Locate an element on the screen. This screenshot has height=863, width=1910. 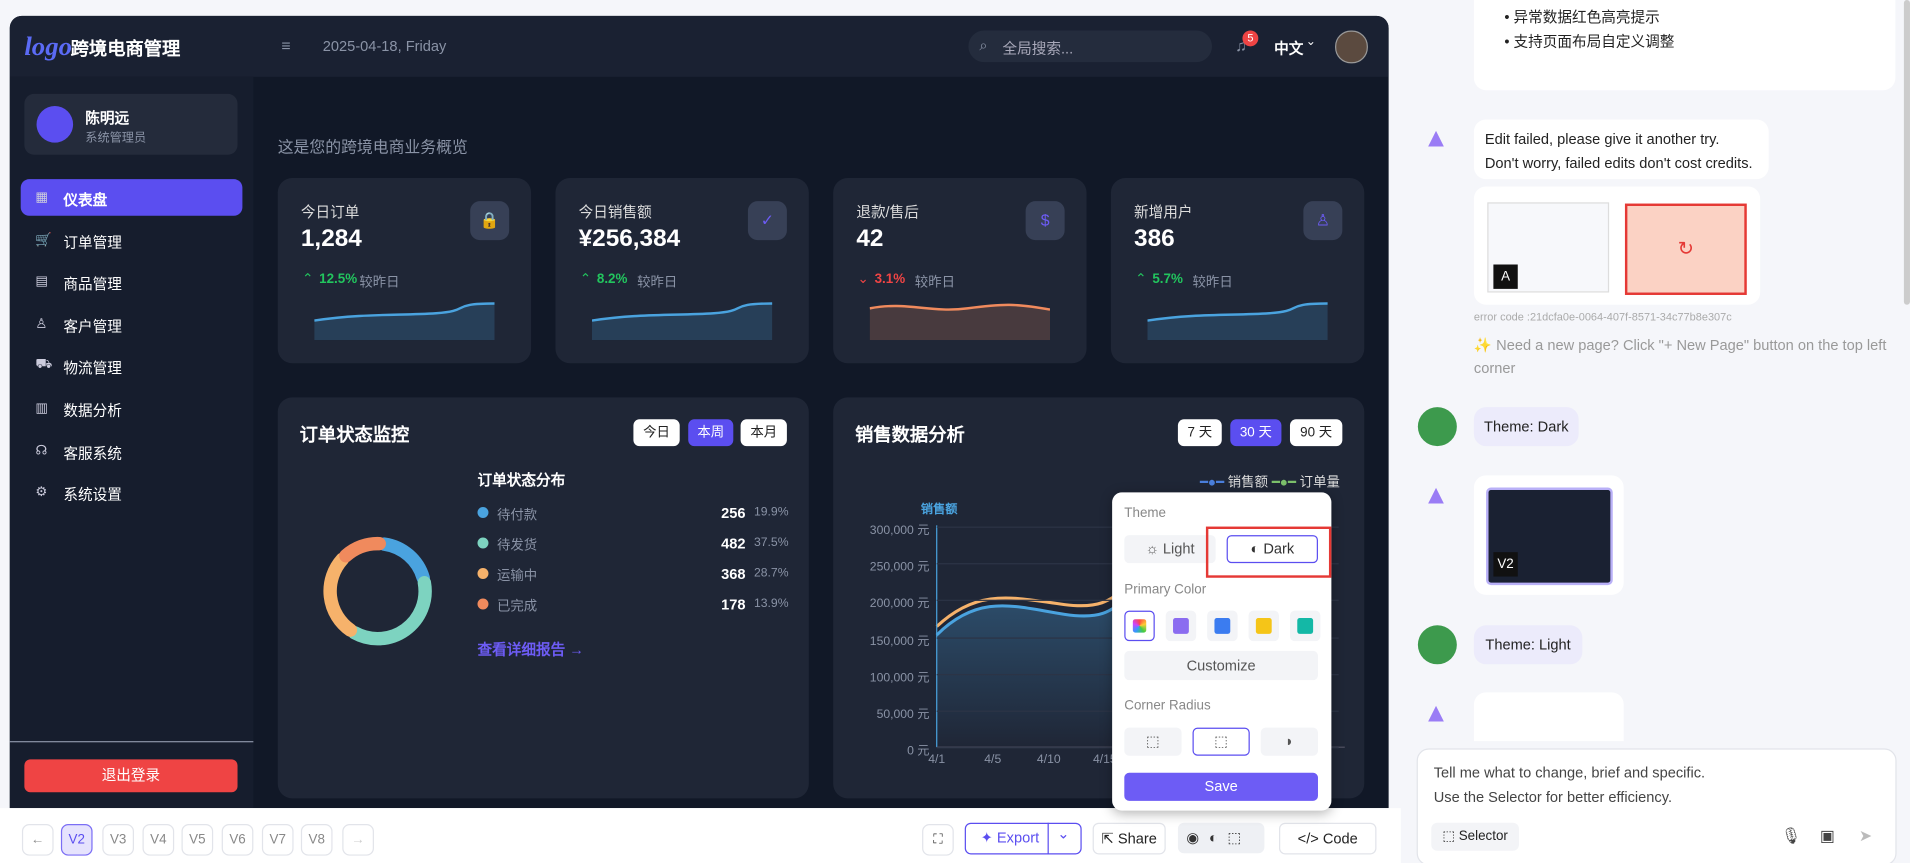
legend: ━●━ 销售额 ━●━ 订单量 is located at coordinates (1269, 482).